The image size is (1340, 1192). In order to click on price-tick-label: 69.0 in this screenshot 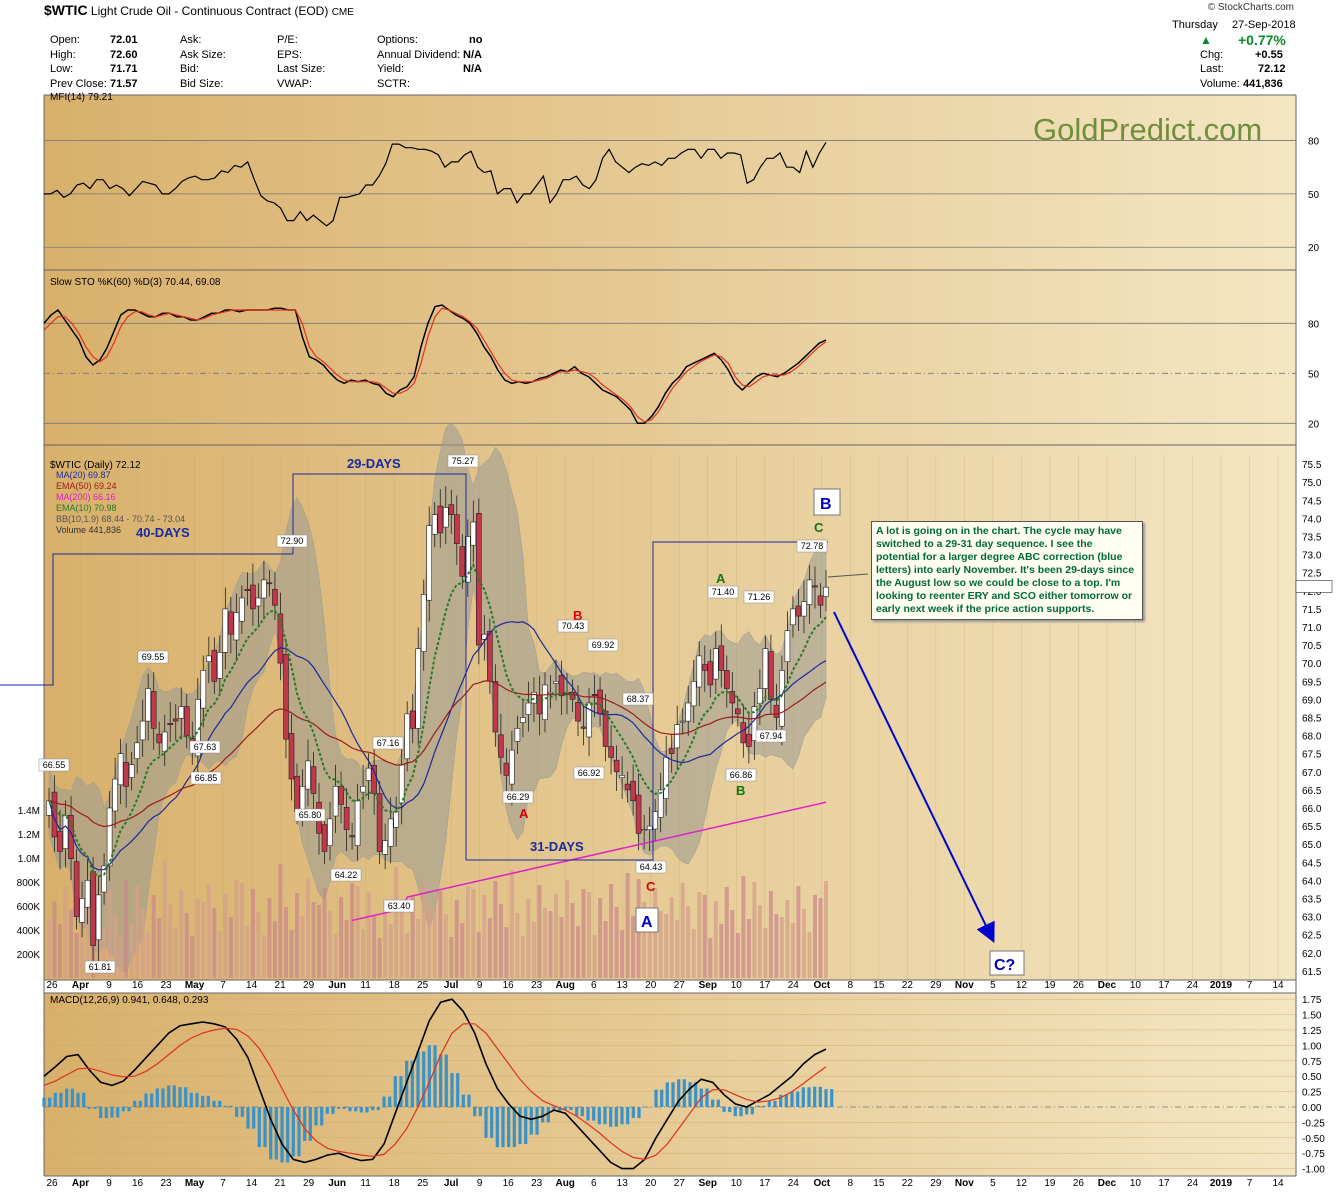, I will do `click(1312, 700)`.